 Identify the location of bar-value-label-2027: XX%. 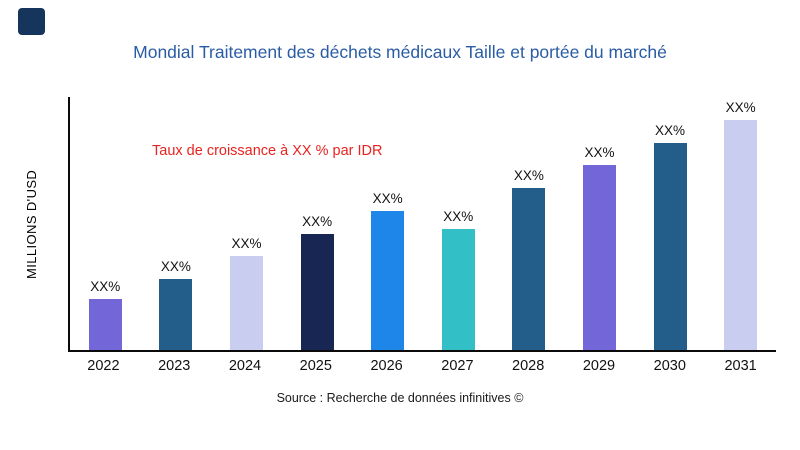
(458, 216).